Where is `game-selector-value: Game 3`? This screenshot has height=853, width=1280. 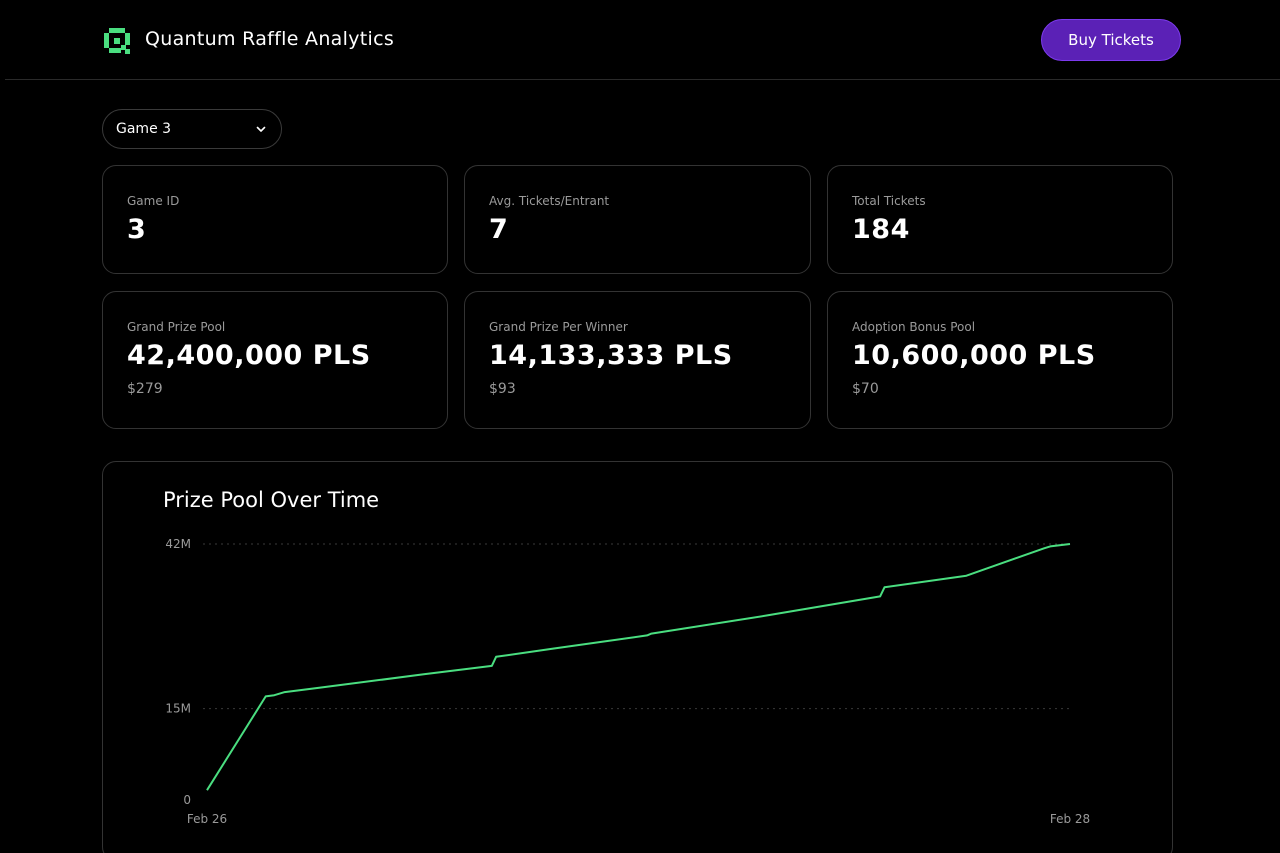
game-selector-value: Game 3 is located at coordinates (144, 129).